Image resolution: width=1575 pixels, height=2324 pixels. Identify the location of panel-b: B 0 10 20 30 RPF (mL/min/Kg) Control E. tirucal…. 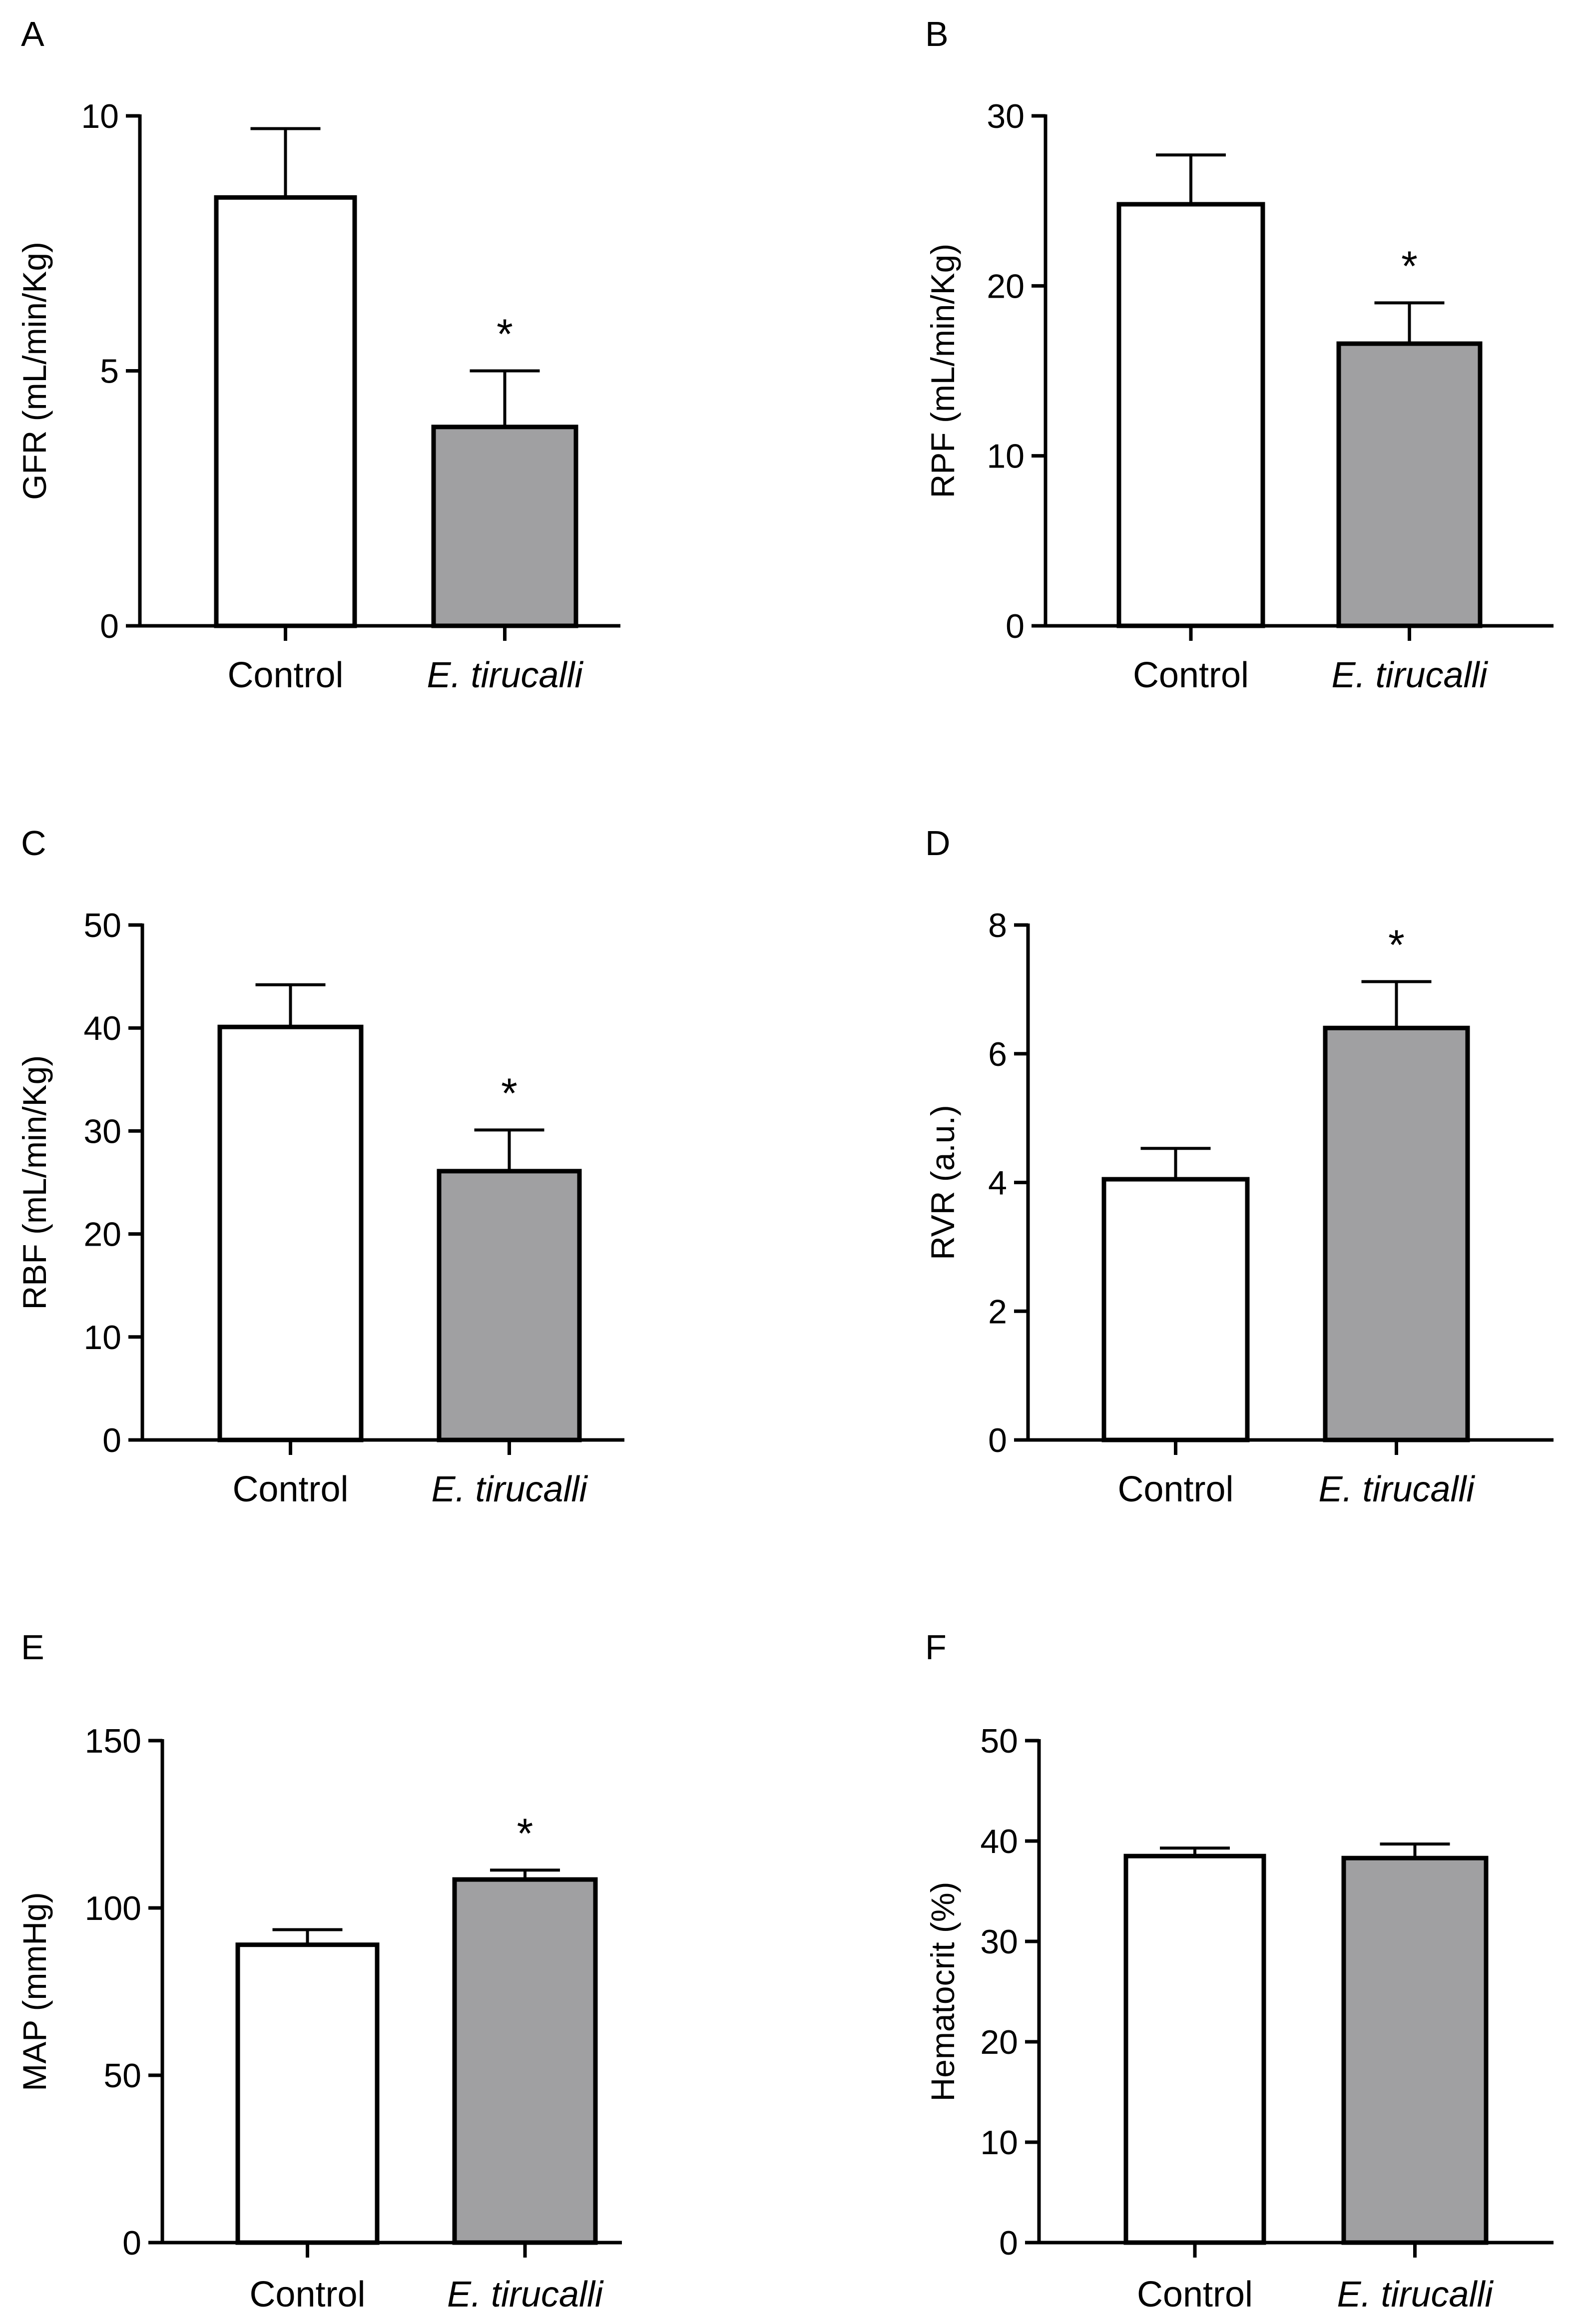
(1239, 355).